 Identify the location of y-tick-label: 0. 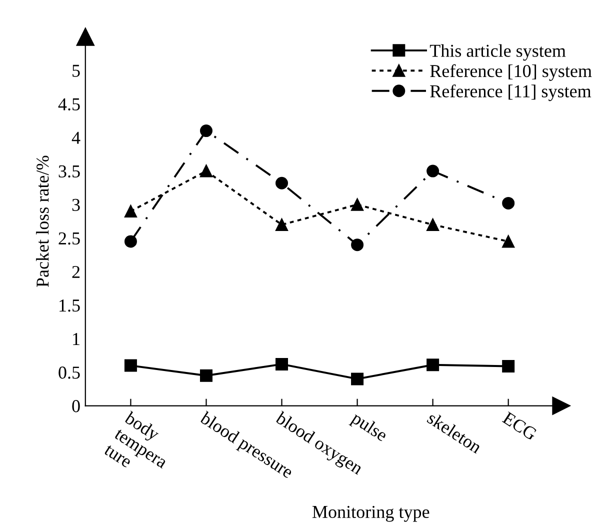
(76, 406).